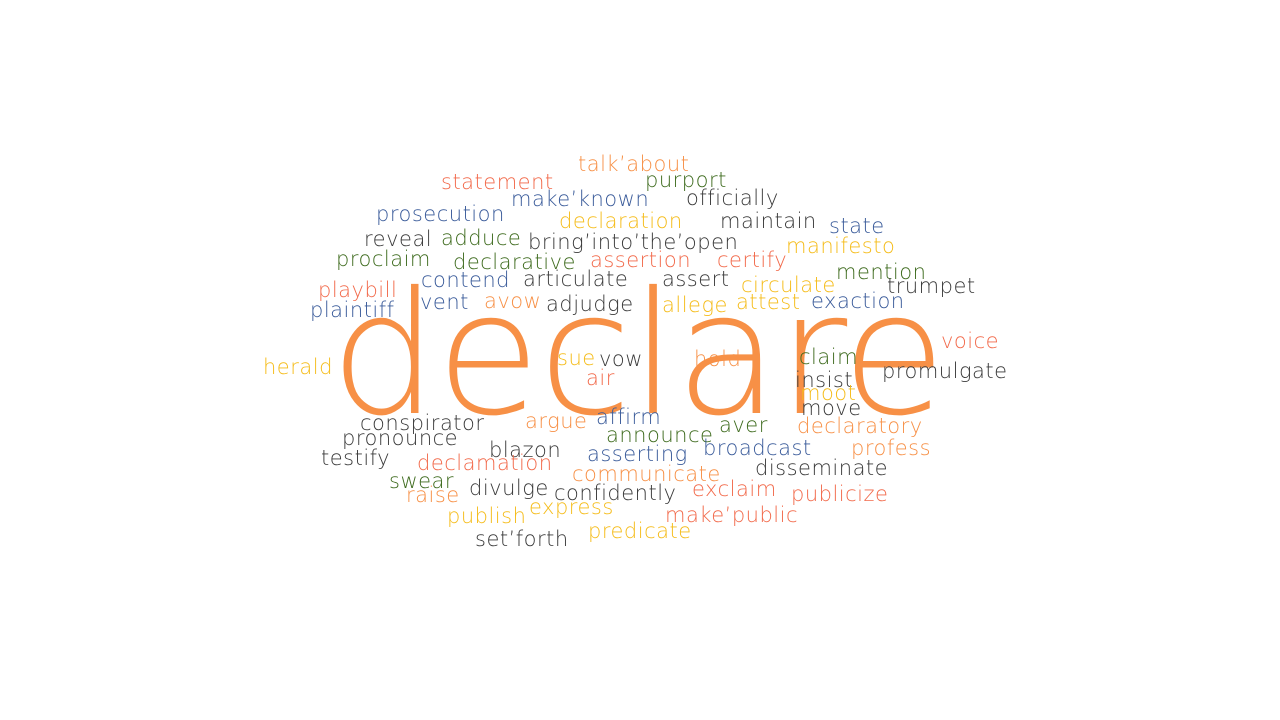 This screenshot has width=1280, height=720. I want to click on cloud-word: statement, so click(497, 182).